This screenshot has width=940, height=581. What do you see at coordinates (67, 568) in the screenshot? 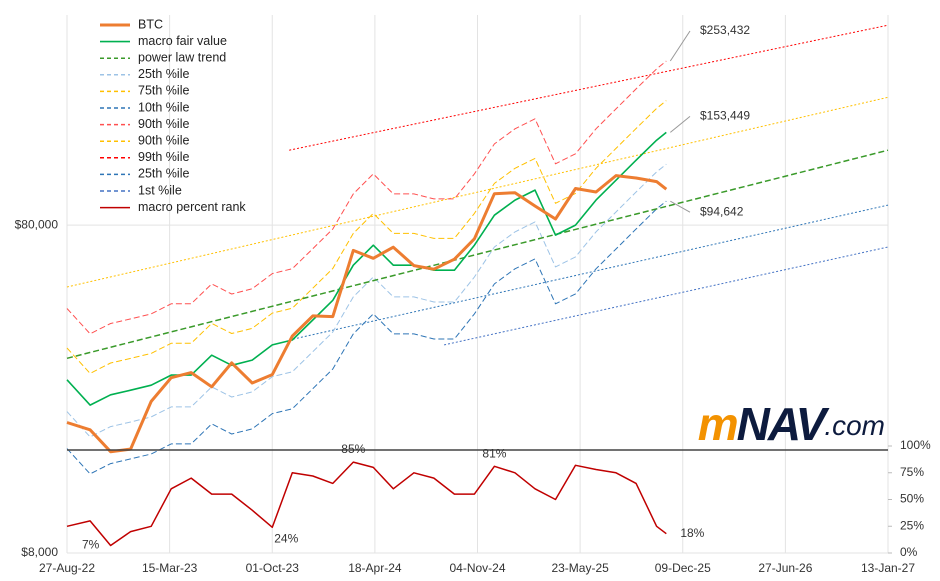
I see `x-tick-label: 27-Aug-22` at bounding box center [67, 568].